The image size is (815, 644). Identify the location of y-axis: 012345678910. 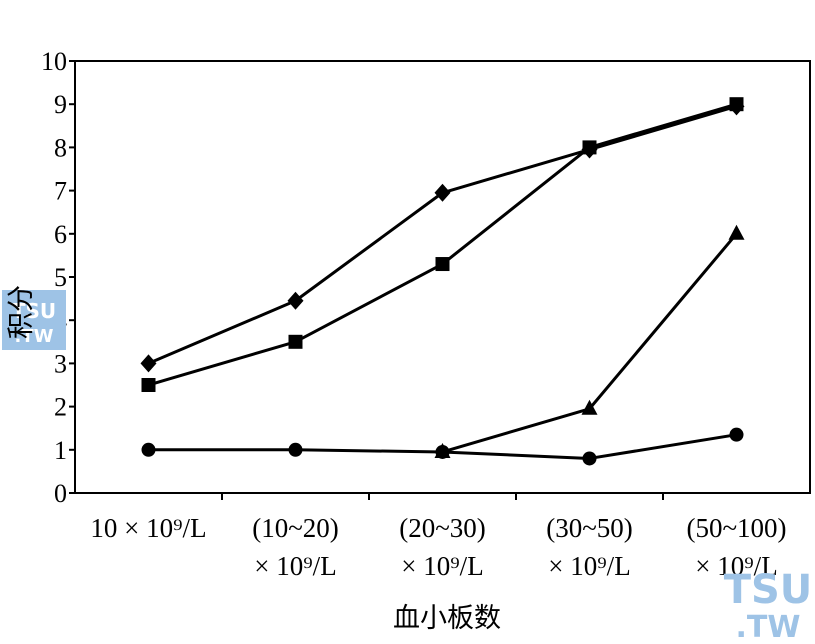
(58, 277).